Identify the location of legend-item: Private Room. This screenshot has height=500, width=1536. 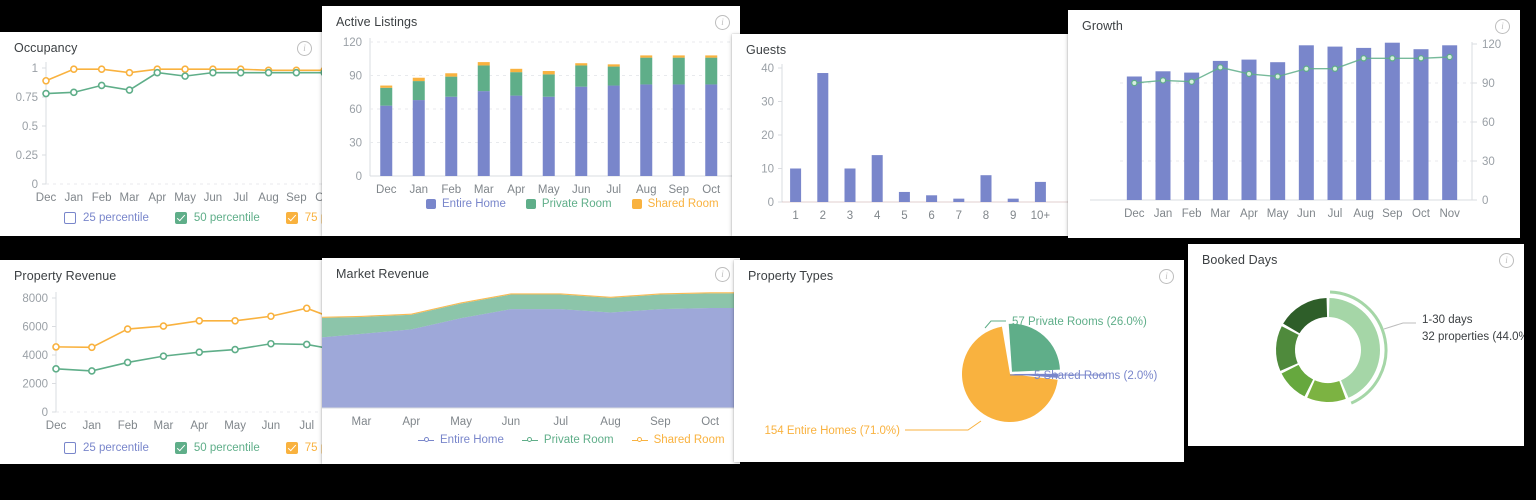
(568, 204).